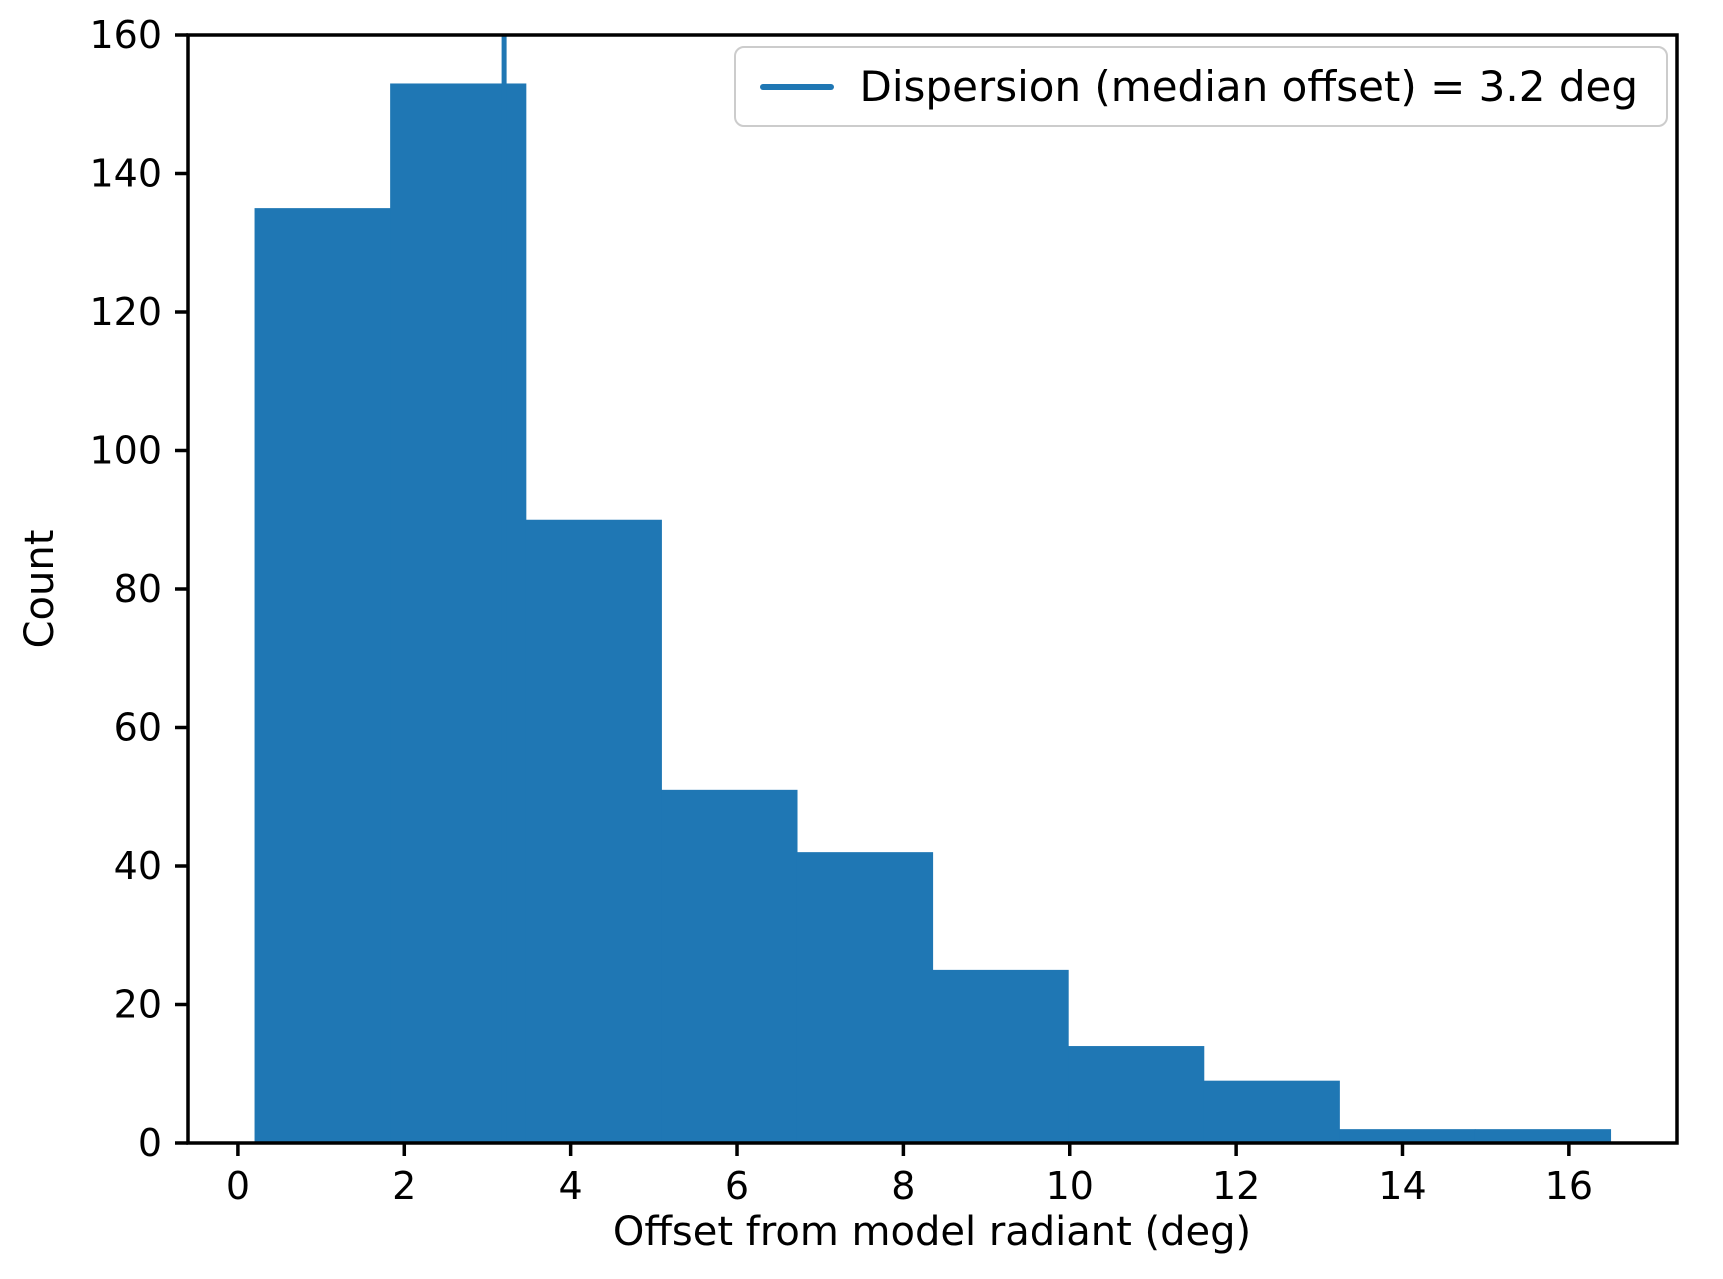 Image resolution: width=1723 pixels, height=1279 pixels. What do you see at coordinates (737, 1186) in the screenshot?
I see `x-tick-label: 6` at bounding box center [737, 1186].